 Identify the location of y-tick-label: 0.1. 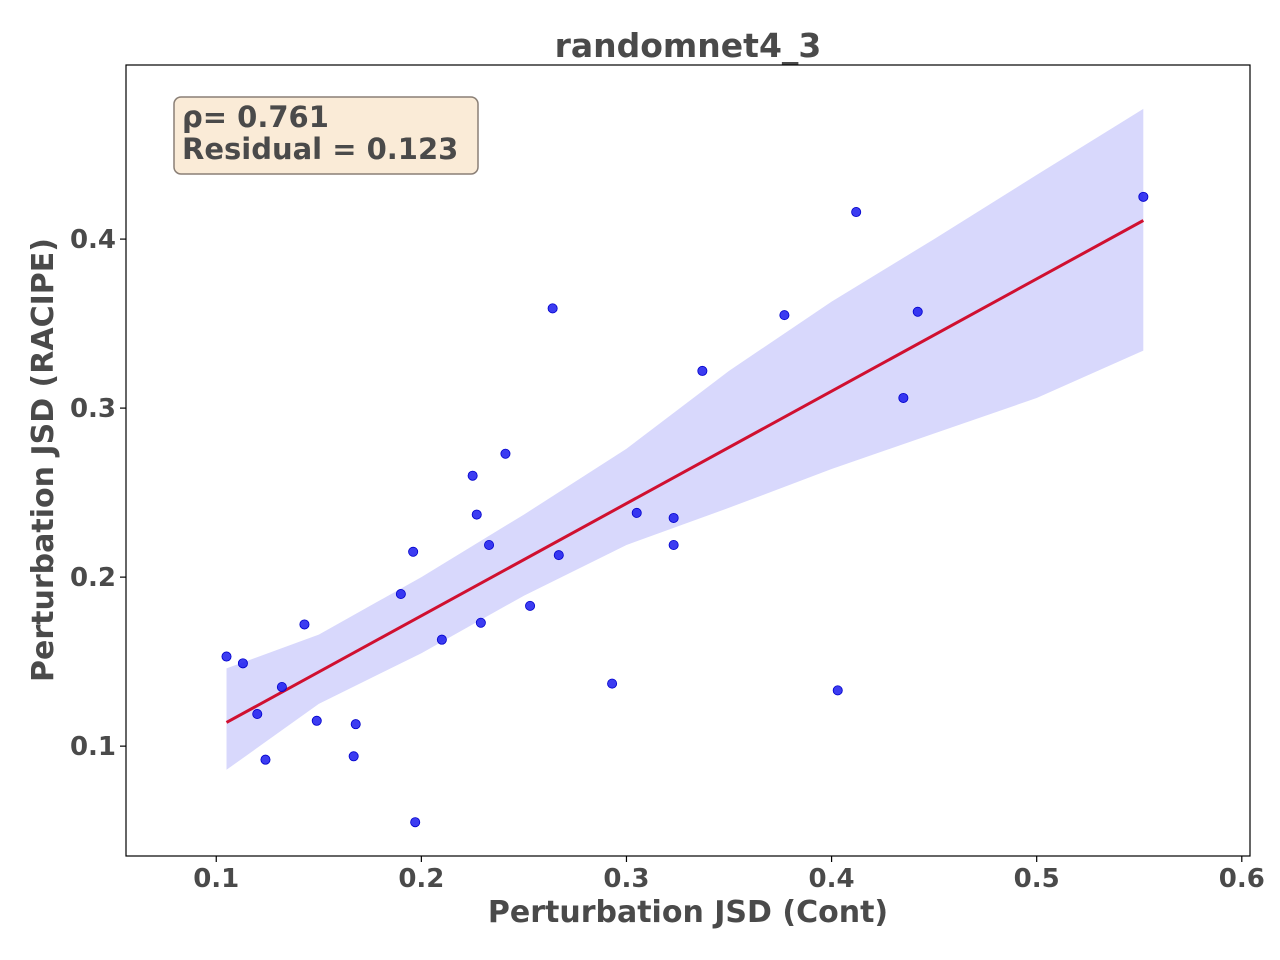
(93, 747).